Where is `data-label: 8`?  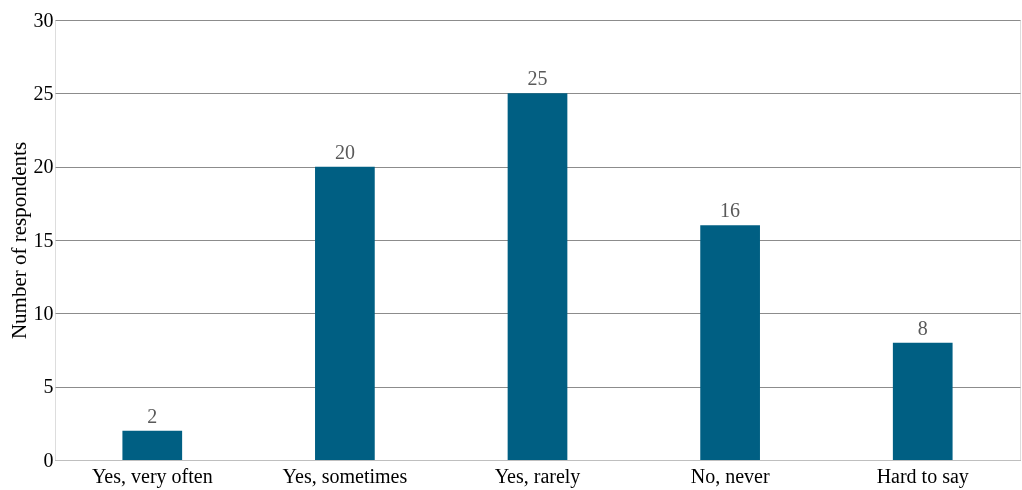 data-label: 8 is located at coordinates (922, 327).